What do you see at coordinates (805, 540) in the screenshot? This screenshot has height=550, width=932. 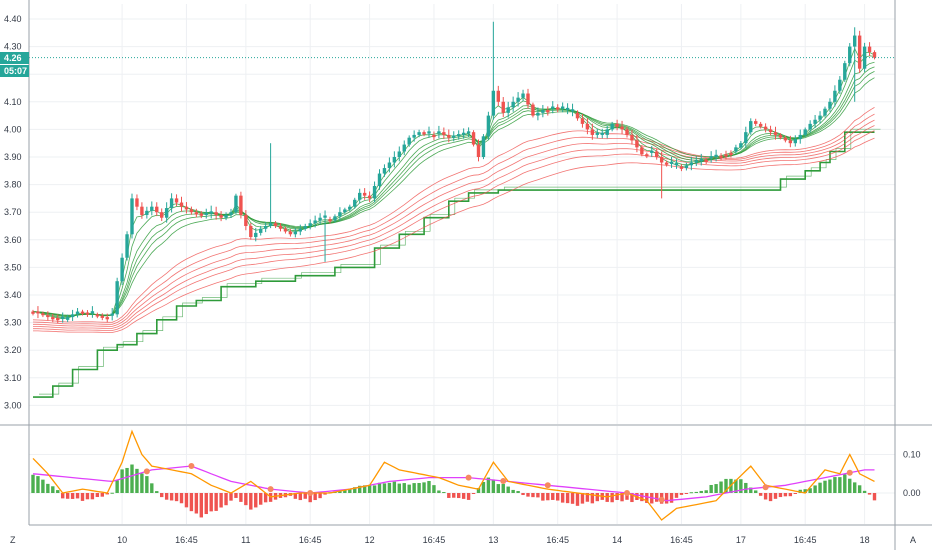 I see `time-tick-label: 16:45` at bounding box center [805, 540].